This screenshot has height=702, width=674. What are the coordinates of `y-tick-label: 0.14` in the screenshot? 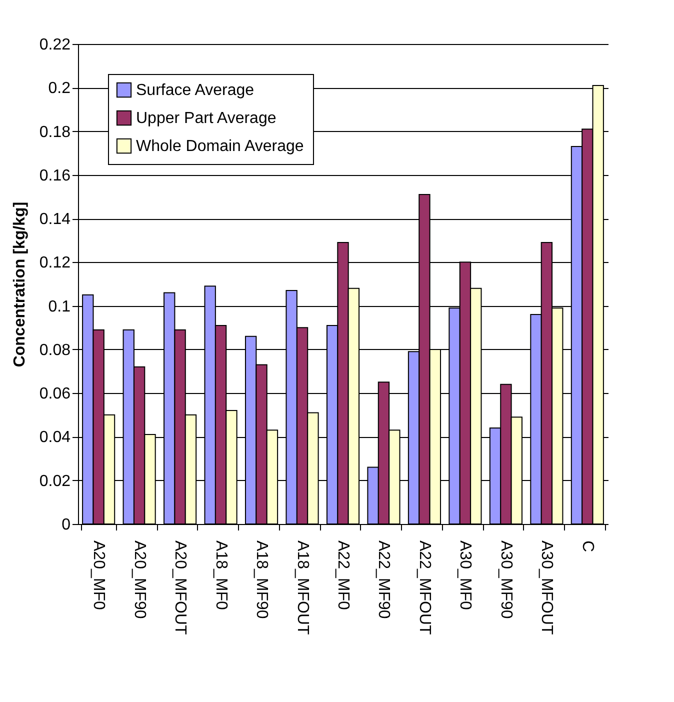 It's located at (55, 219).